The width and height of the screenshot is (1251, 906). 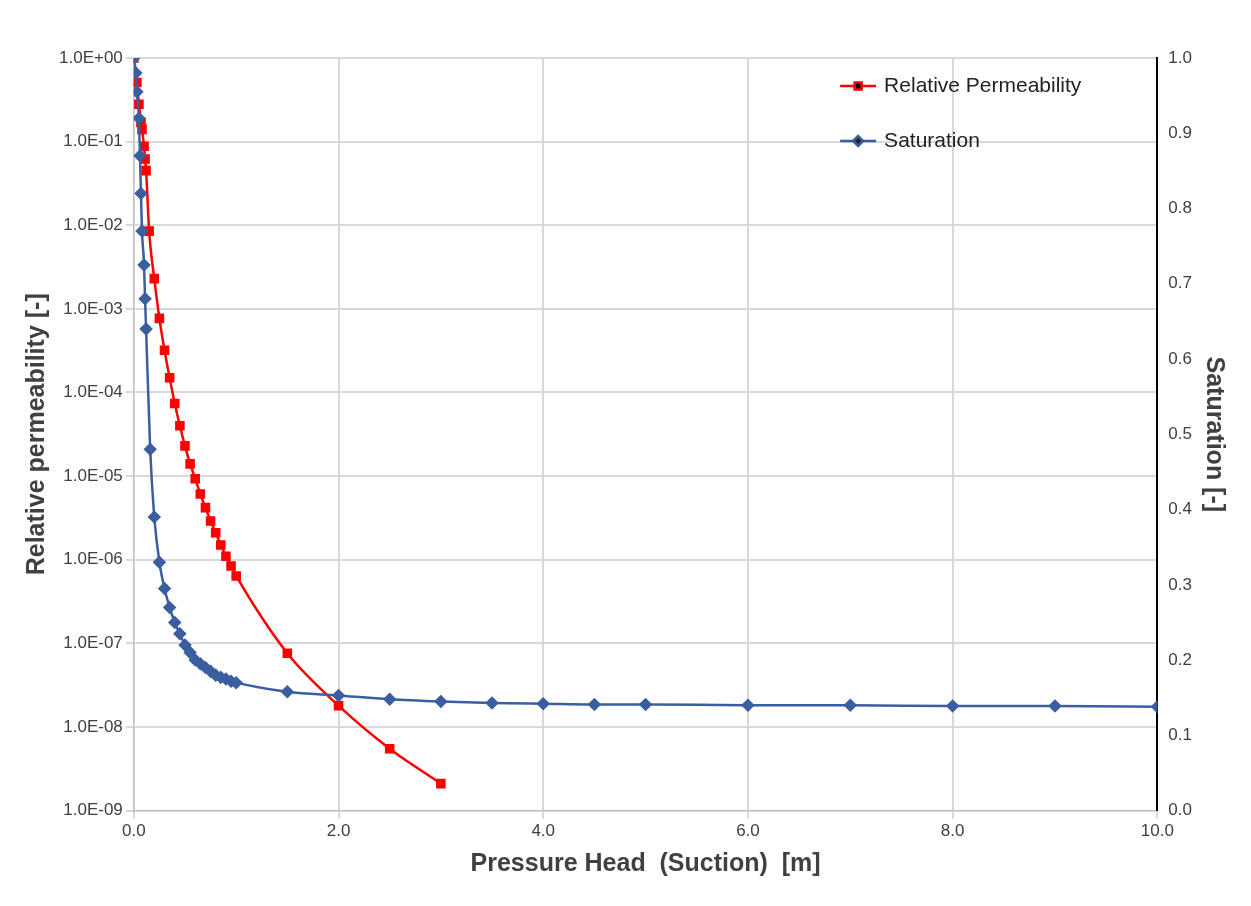 What do you see at coordinates (1180, 433) in the screenshot?
I see `y2-tick-label: 0.5` at bounding box center [1180, 433].